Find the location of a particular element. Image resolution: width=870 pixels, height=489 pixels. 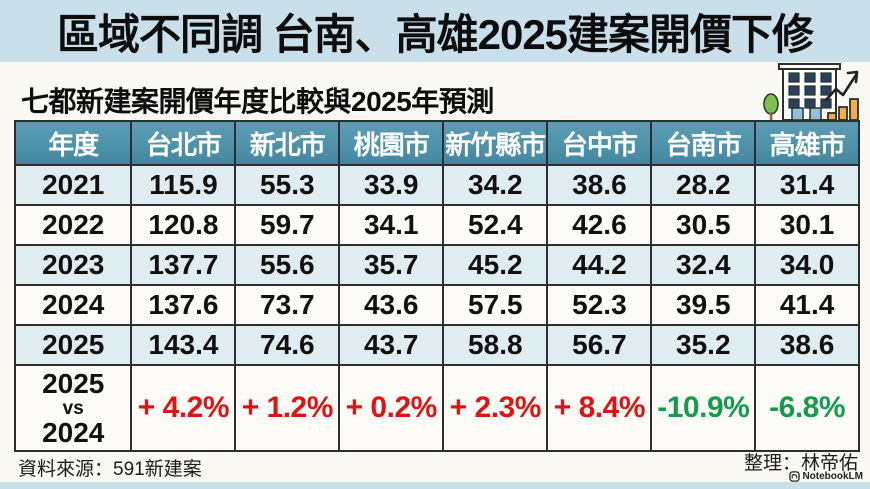

year-cell: 2023 is located at coordinates (73, 265).